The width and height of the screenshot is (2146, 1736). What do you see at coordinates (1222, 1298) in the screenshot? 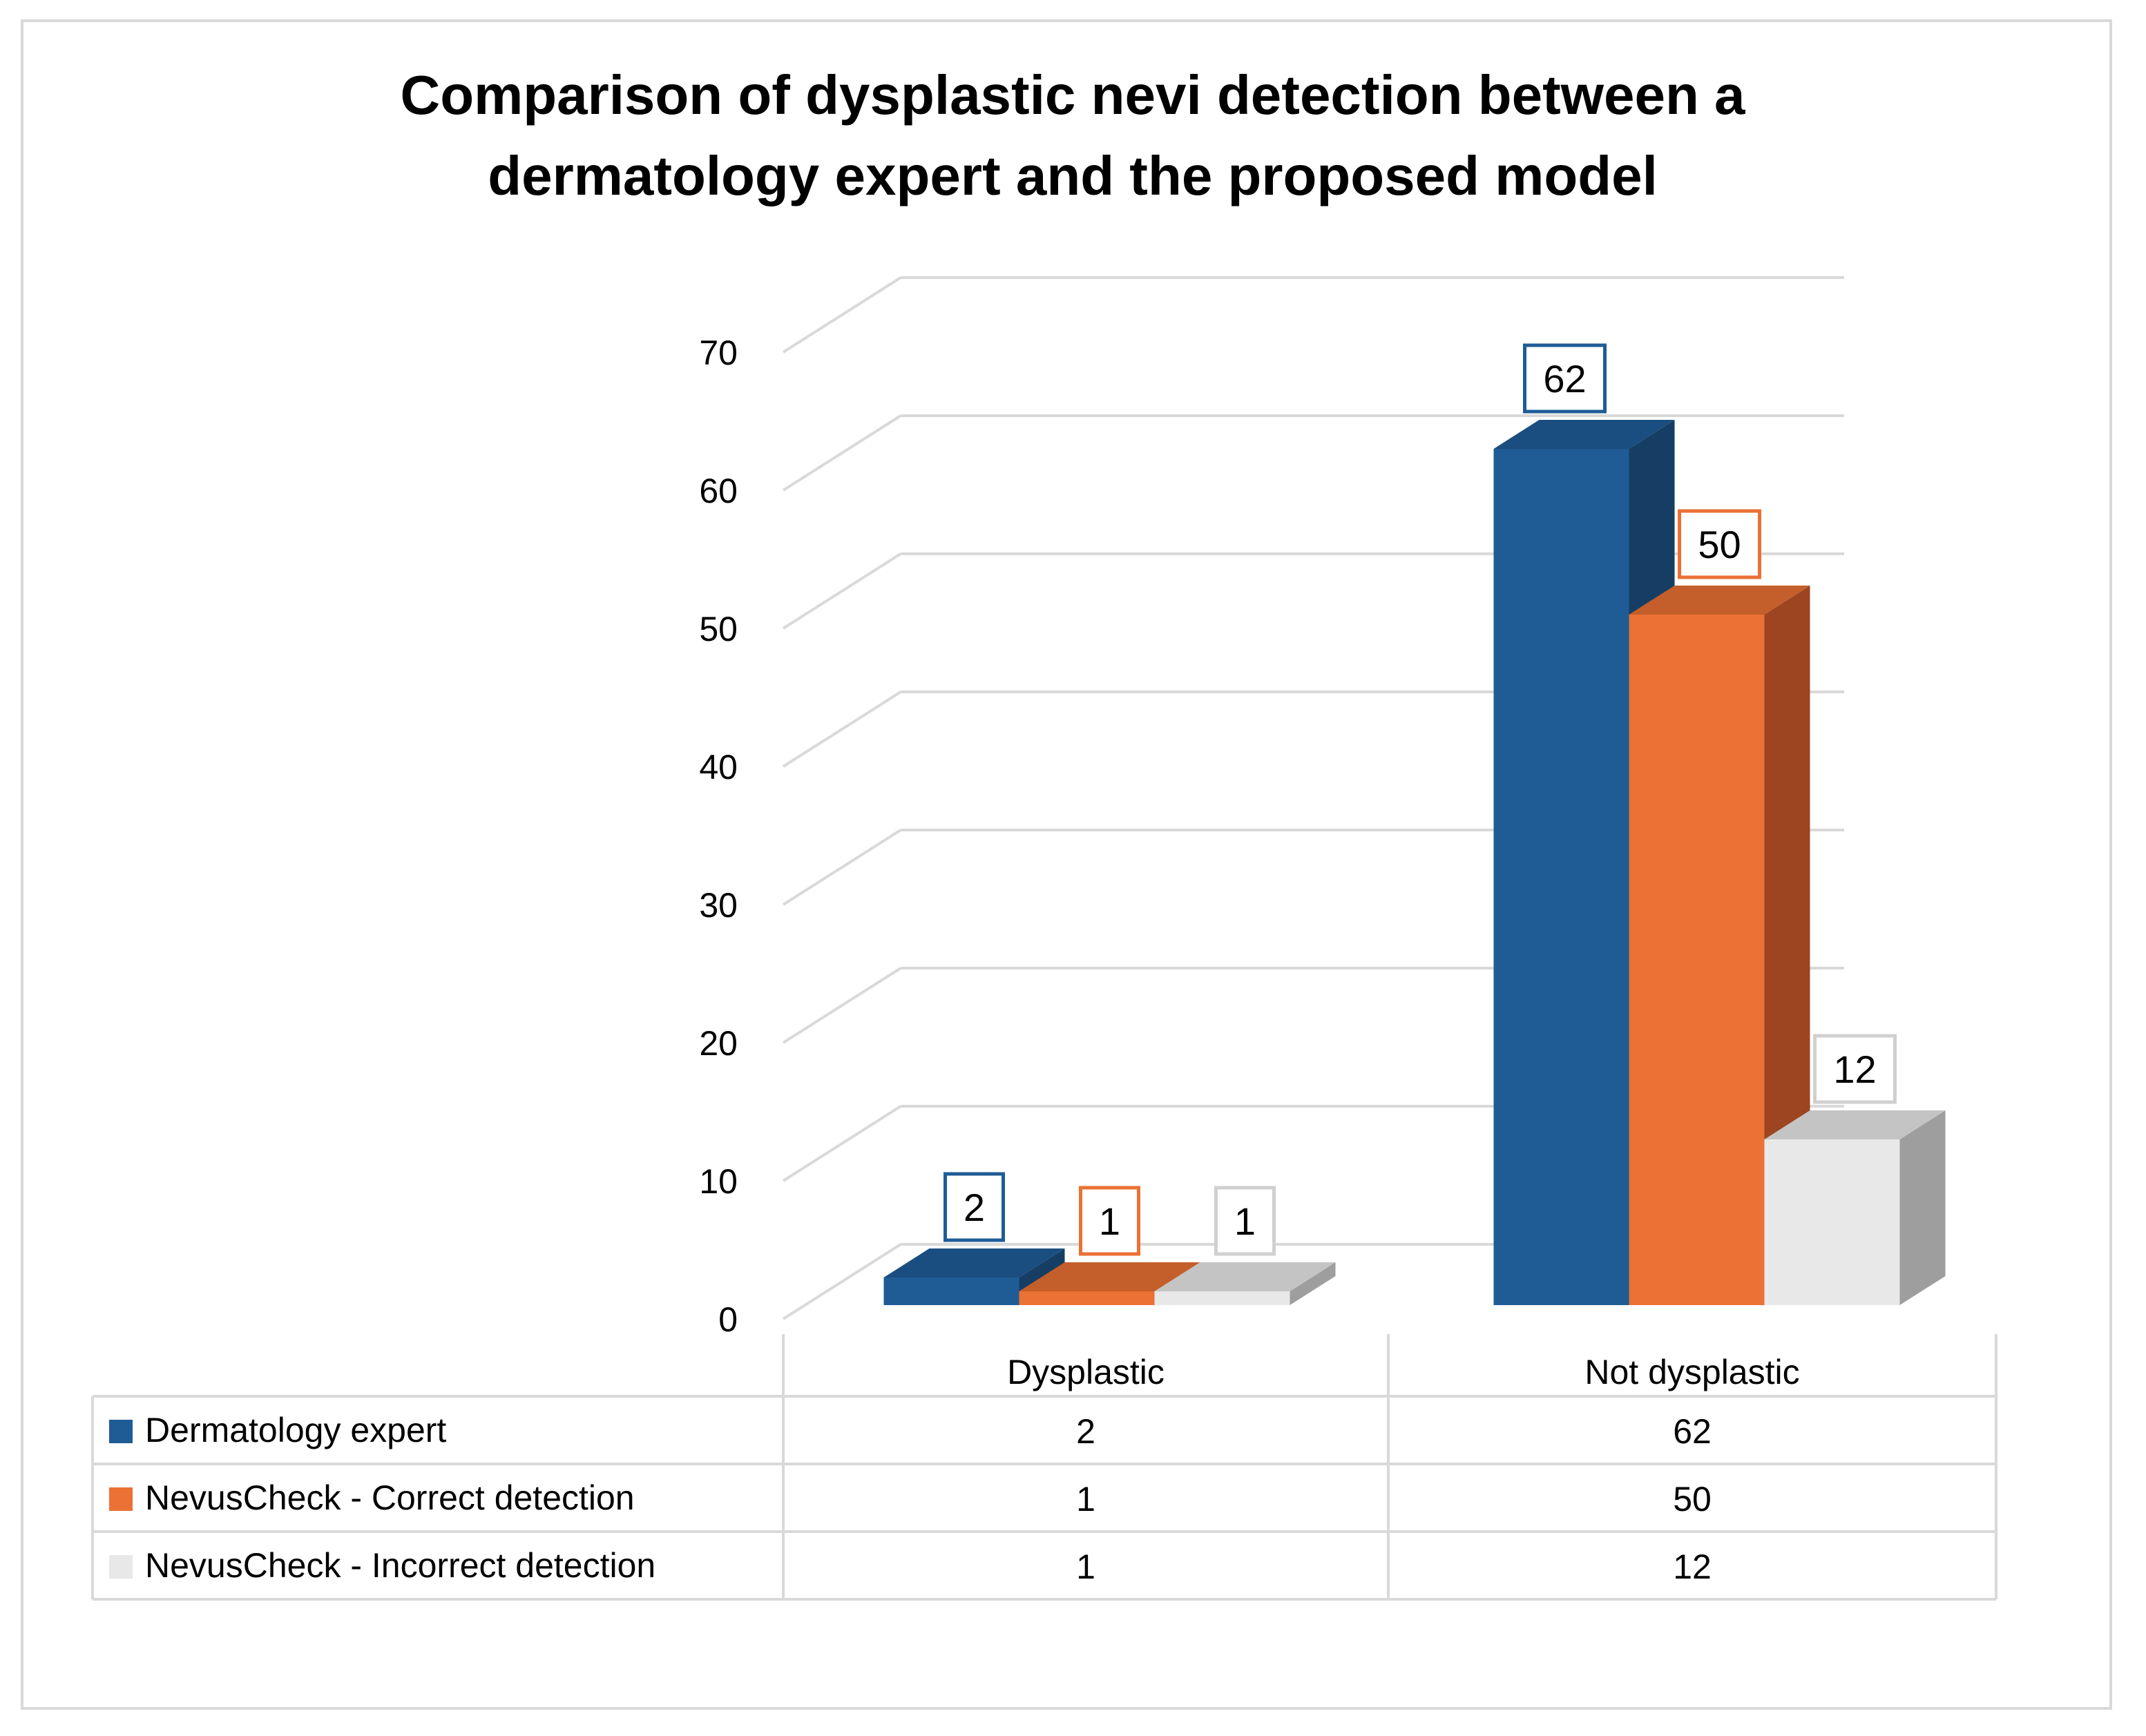
I see `bar-nevuscheck-incorrect-detection-dysplastic-front` at bounding box center [1222, 1298].